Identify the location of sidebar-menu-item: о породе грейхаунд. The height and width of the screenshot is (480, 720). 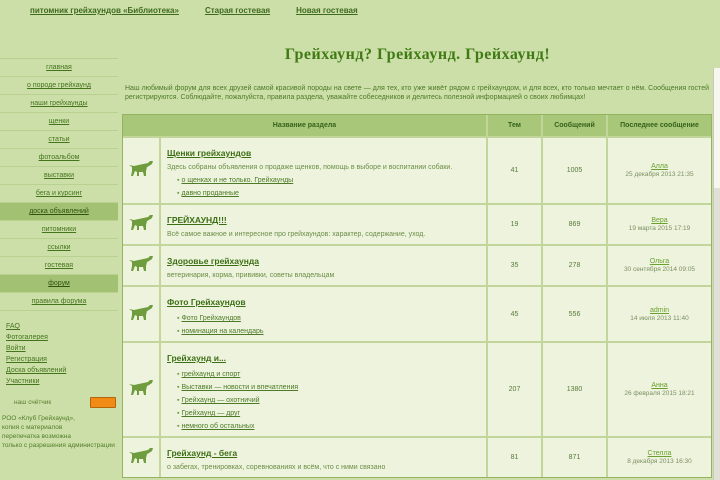
(59, 86).